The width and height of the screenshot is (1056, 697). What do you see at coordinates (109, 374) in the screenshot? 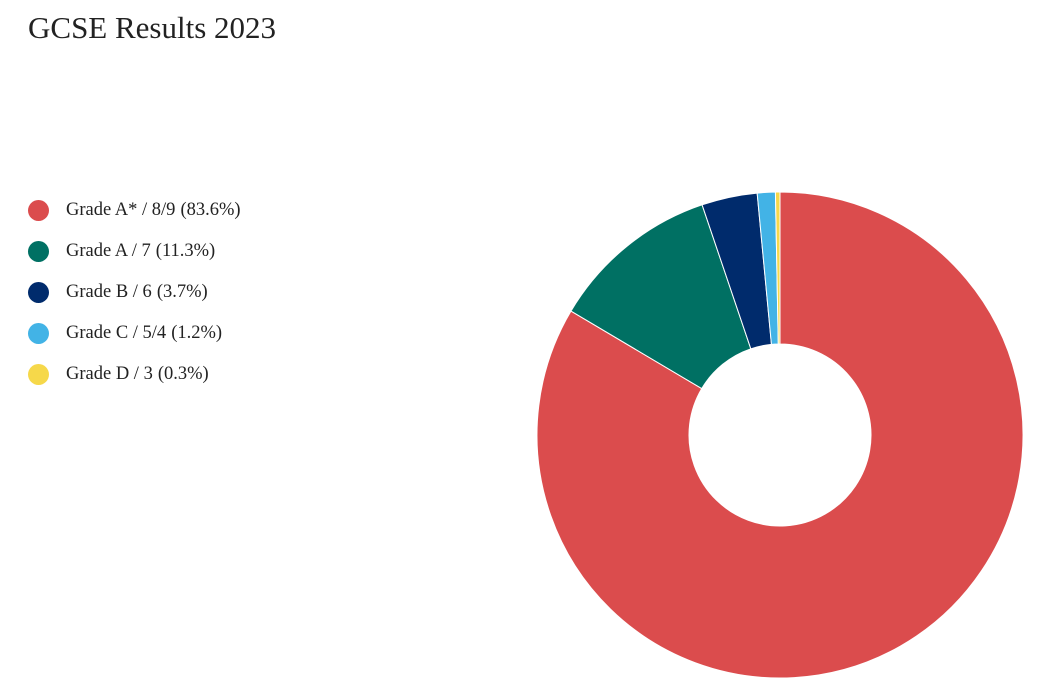
I see `legend-label: Grade D / 3` at bounding box center [109, 374].